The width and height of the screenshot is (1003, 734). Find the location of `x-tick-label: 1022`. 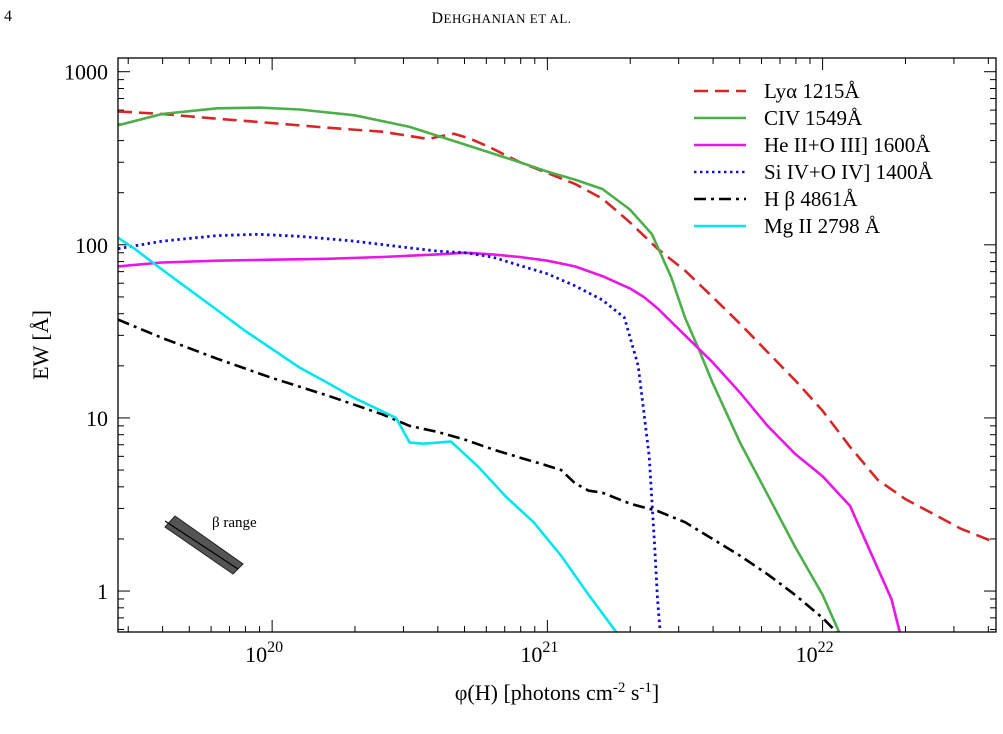

x-tick-label: 1022 is located at coordinates (815, 653).